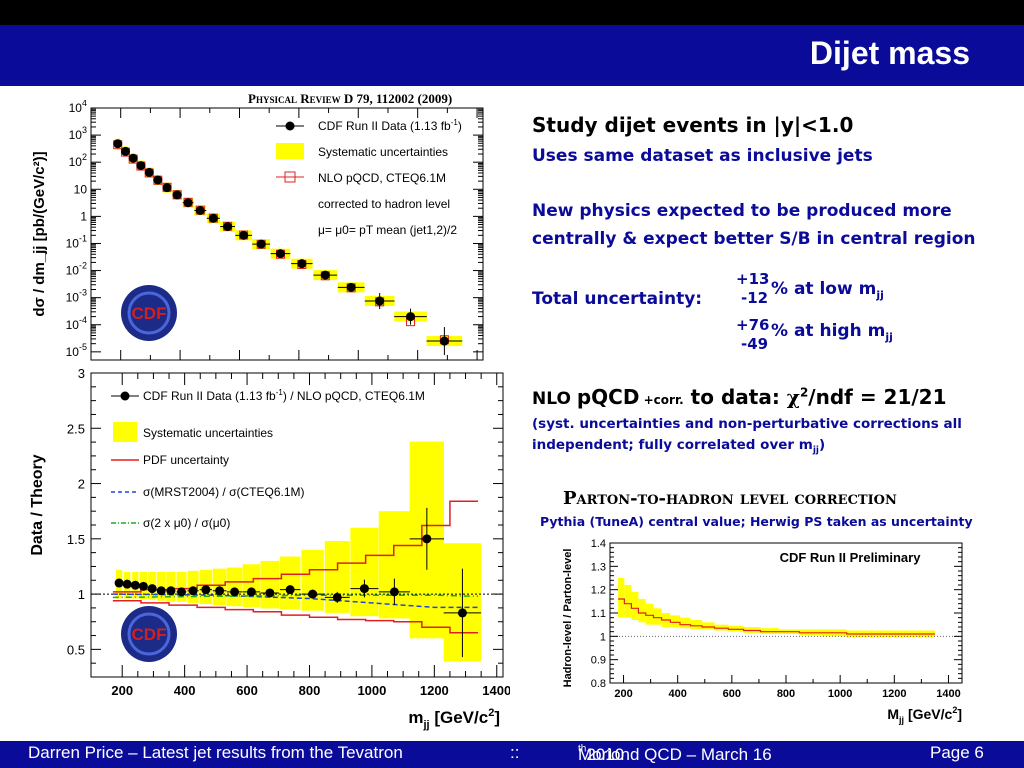 Image resolution: width=1024 pixels, height=768 pixels. What do you see at coordinates (742, 211) in the screenshot?
I see `new-physics-line1: New physics expected to be produced more` at bounding box center [742, 211].